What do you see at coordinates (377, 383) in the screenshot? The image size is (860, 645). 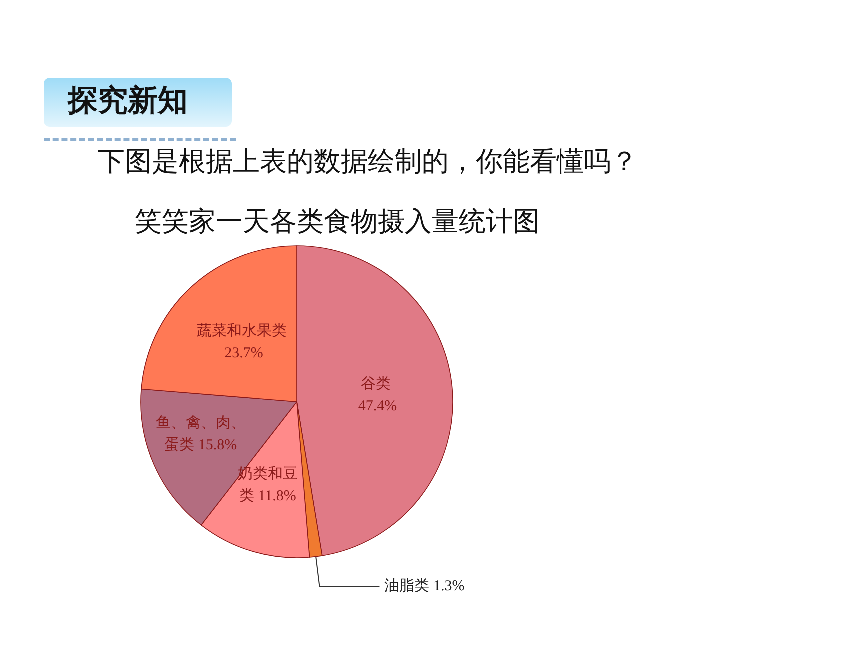 I see `slice-label: 谷类` at bounding box center [377, 383].